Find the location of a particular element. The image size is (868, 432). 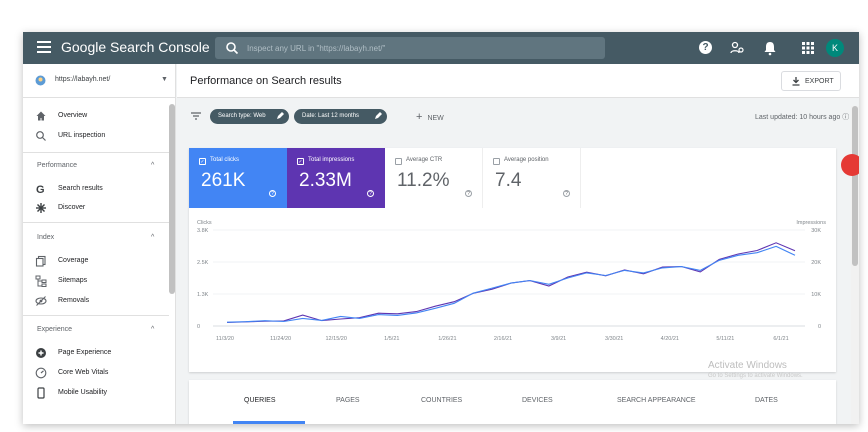

right-axis-tick-label: 20K is located at coordinates (816, 263).